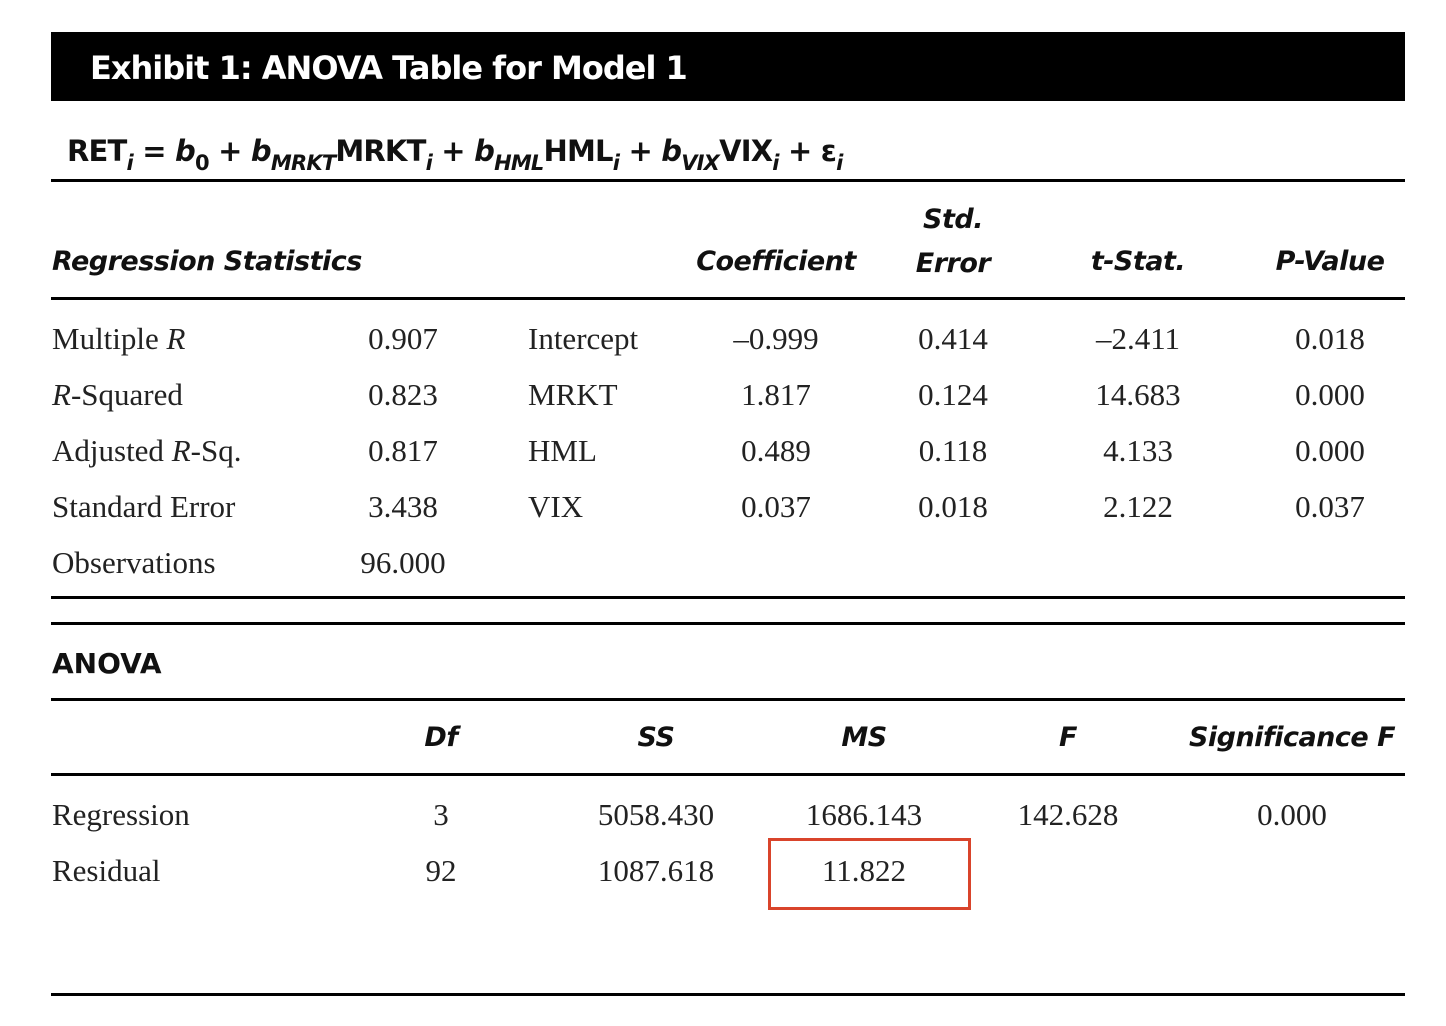 This screenshot has width=1446, height=1026. I want to click on column-header: Std. Error, so click(953, 241).